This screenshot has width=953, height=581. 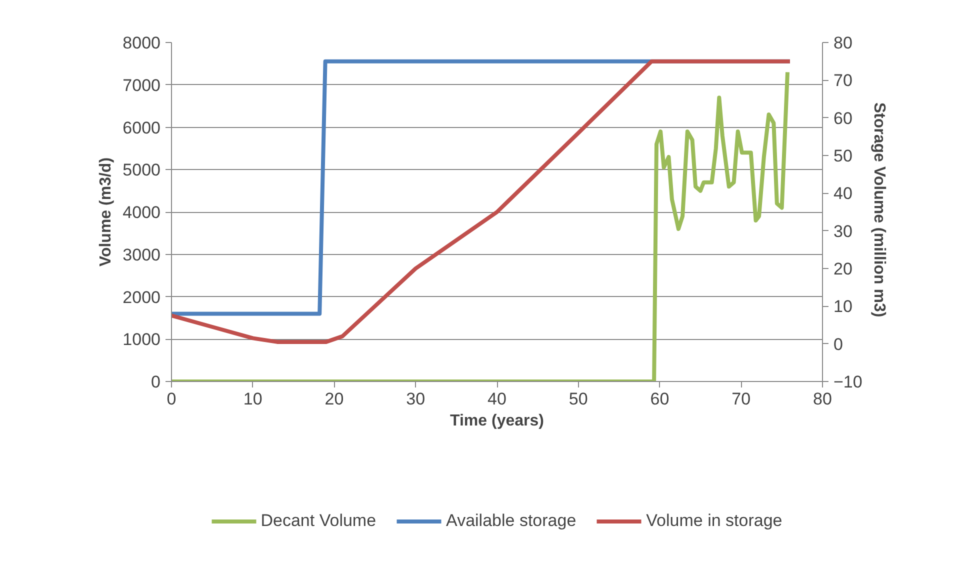 I want to click on y2-tick-label: 70, so click(x=843, y=80).